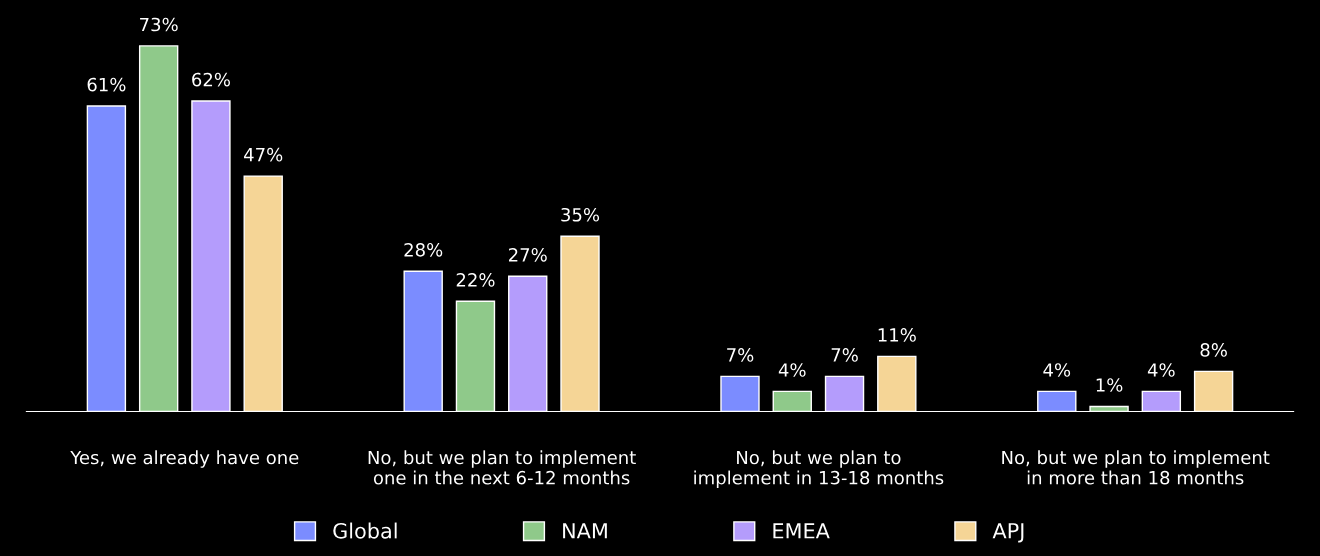 The width and height of the screenshot is (1320, 556). What do you see at coordinates (184, 459) in the screenshot?
I see `x-tick-label: Yes, we already have one` at bounding box center [184, 459].